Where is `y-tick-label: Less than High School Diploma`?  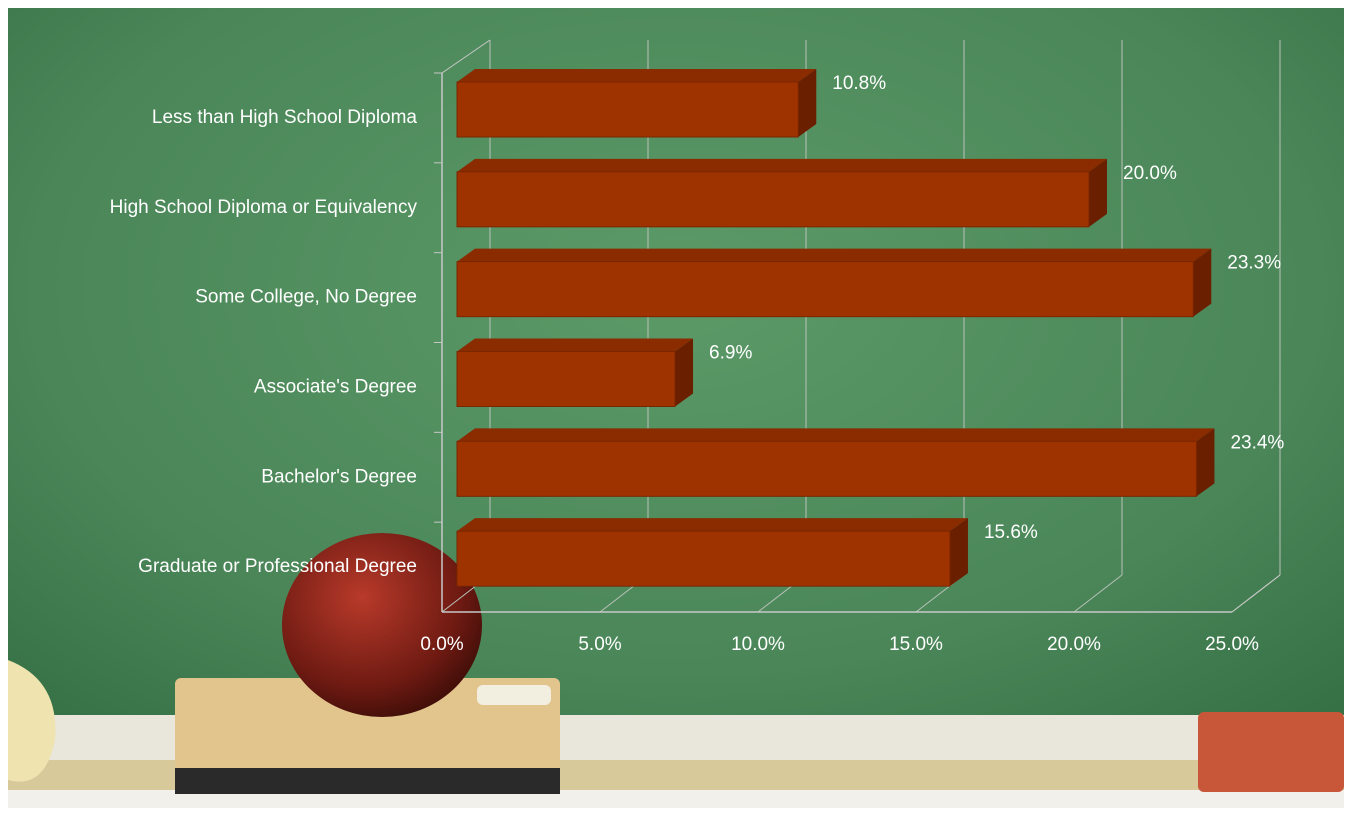 y-tick-label: Less than High School Diploma is located at coordinates (285, 117).